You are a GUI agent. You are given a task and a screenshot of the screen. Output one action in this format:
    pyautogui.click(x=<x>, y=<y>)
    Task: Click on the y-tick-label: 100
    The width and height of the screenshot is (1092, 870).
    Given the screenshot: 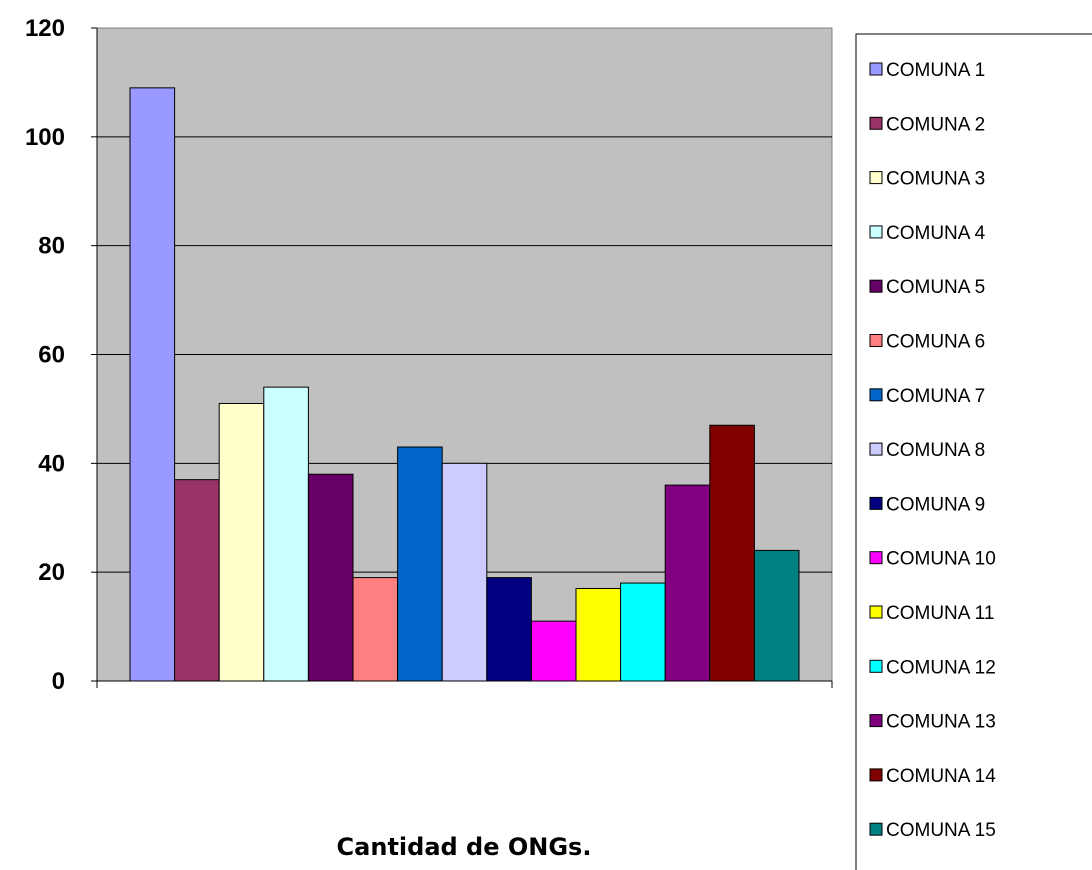 What is the action you would take?
    pyautogui.click(x=45, y=137)
    